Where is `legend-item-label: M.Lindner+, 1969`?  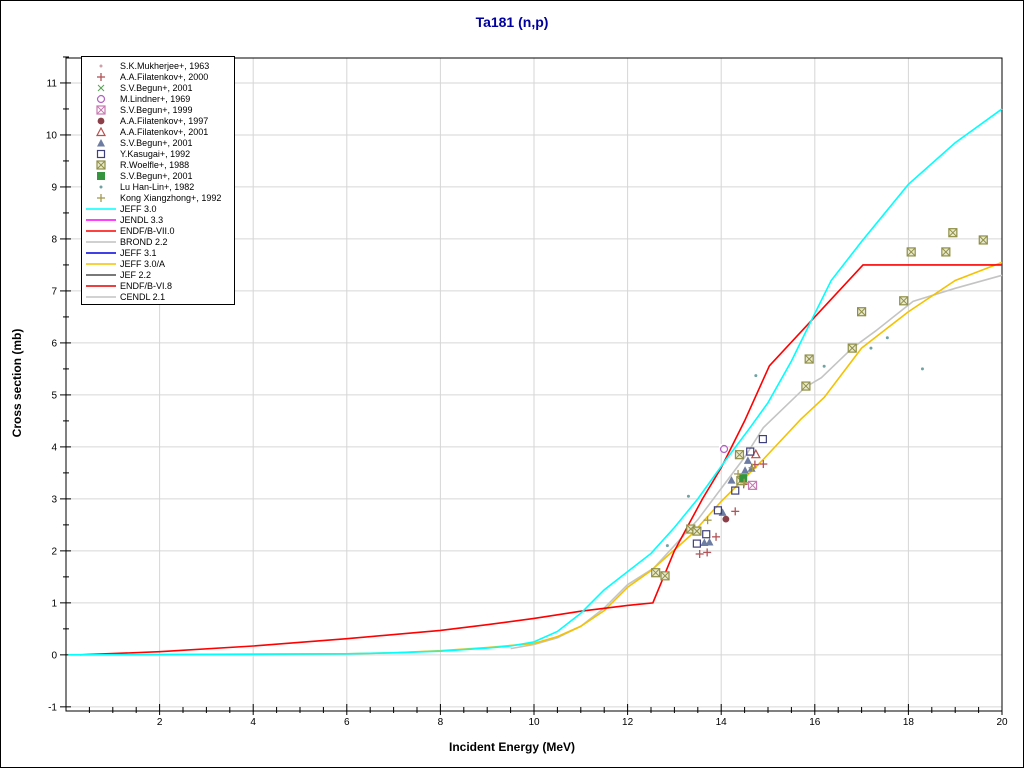
legend-item-label: M.Lindner+, 1969 is located at coordinates (155, 98).